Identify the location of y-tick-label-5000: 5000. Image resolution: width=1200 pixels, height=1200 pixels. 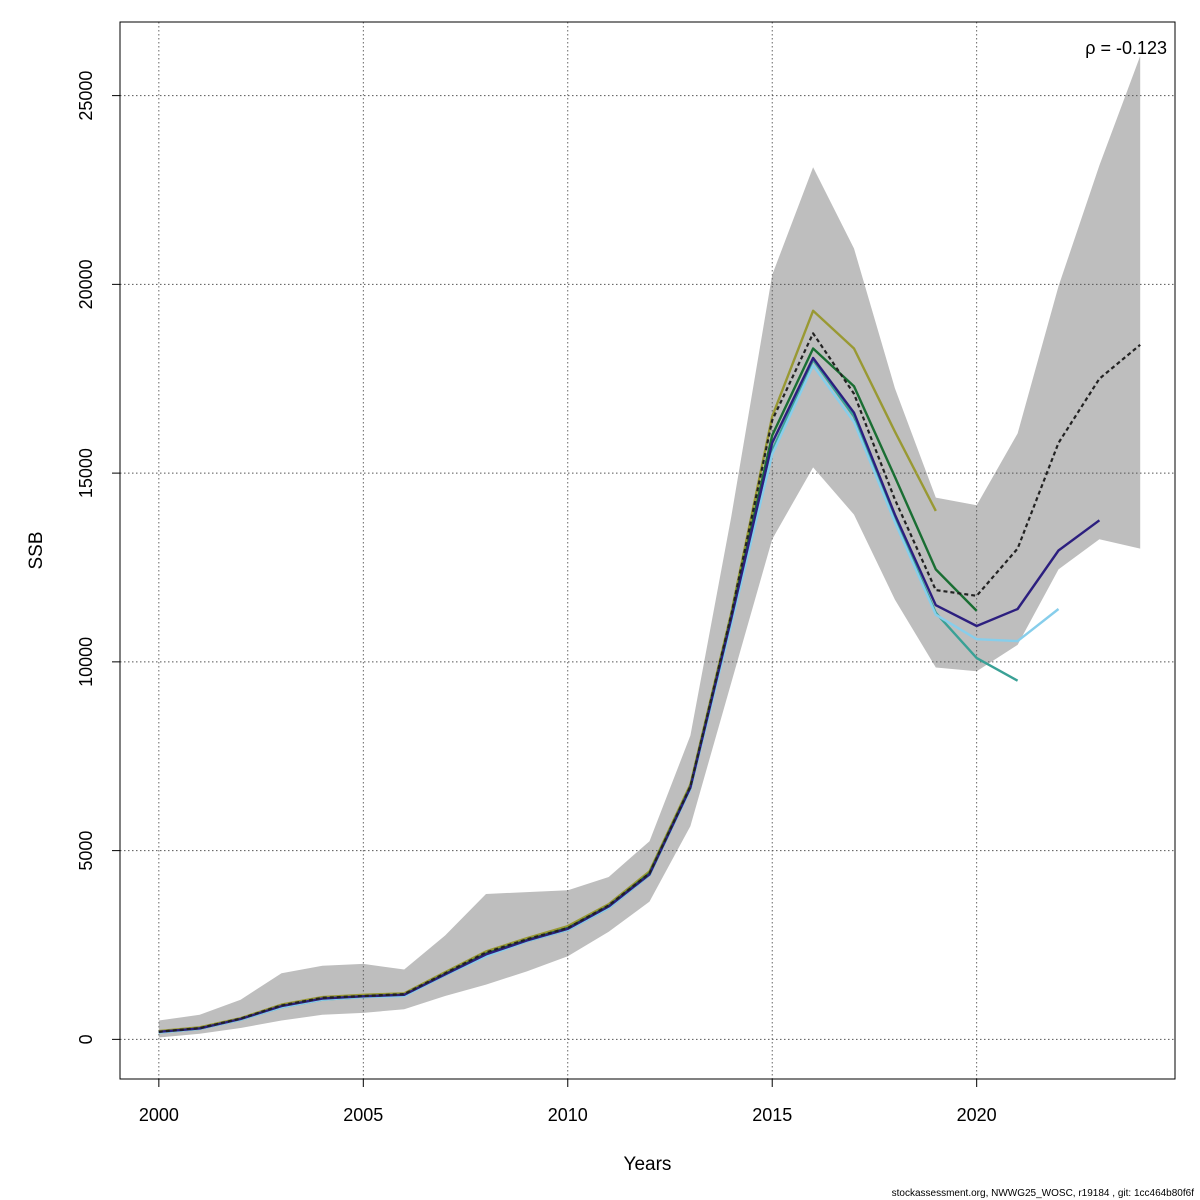
(86, 851).